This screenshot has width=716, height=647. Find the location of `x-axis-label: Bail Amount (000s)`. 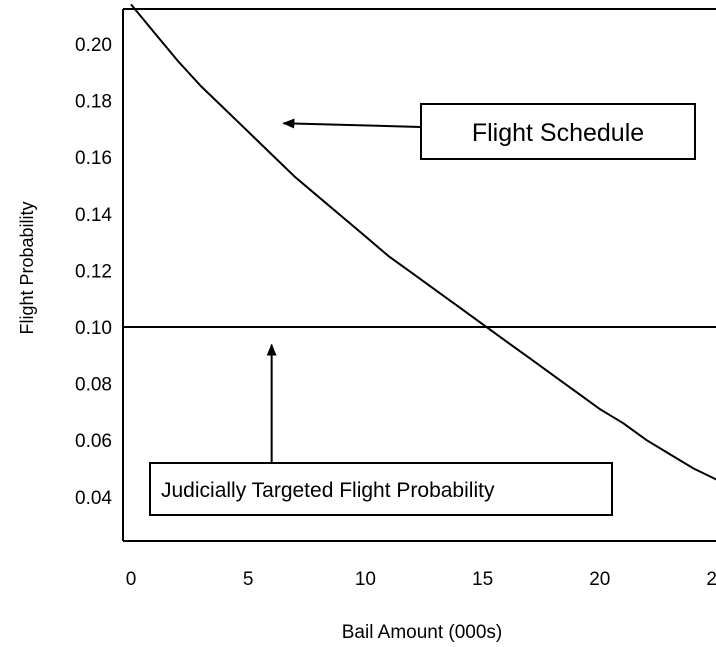

x-axis-label: Bail Amount (000s) is located at coordinates (422, 632).